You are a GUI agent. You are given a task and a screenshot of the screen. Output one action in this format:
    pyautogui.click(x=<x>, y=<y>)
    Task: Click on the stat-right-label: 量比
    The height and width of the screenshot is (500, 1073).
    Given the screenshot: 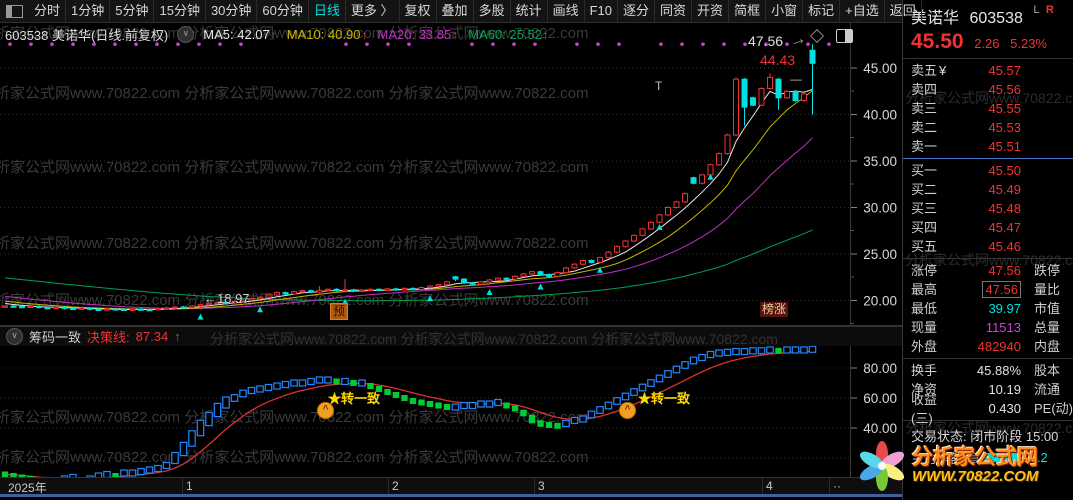 What is the action you would take?
    pyautogui.click(x=1047, y=289)
    